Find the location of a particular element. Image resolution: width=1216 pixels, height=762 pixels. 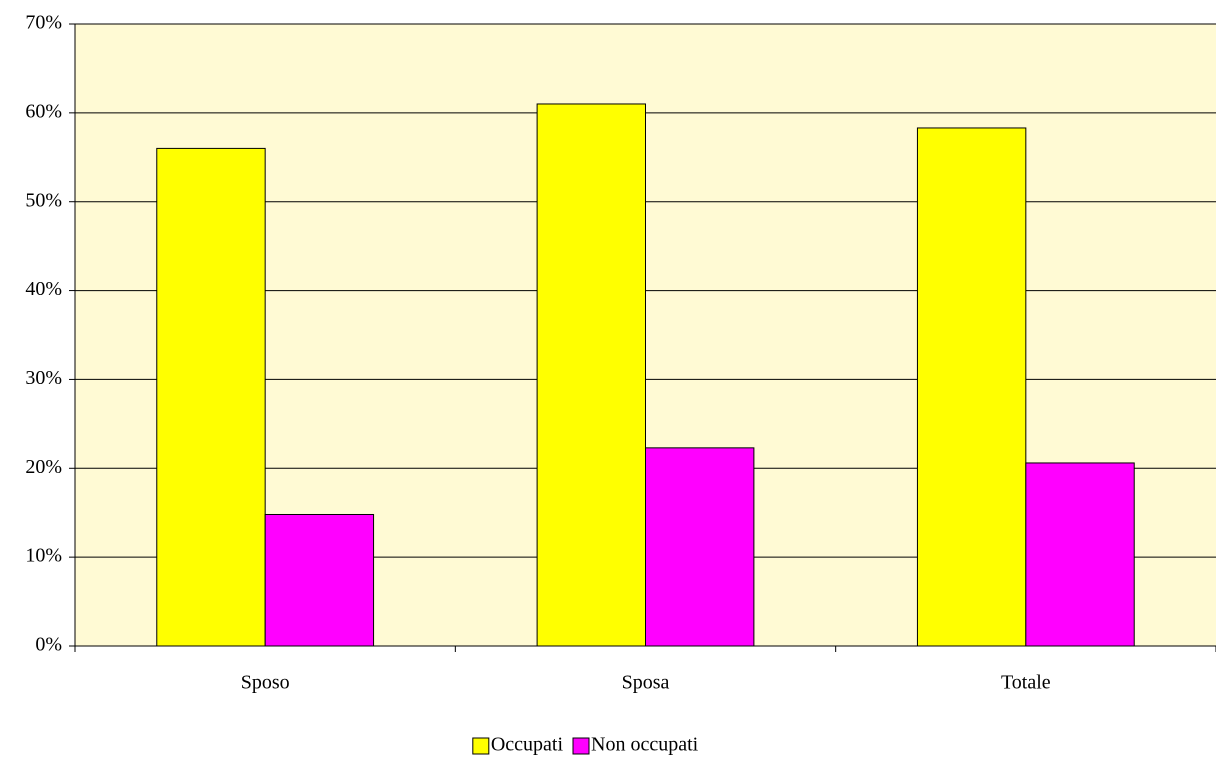

y-tick-label: 10% is located at coordinates (43, 556).